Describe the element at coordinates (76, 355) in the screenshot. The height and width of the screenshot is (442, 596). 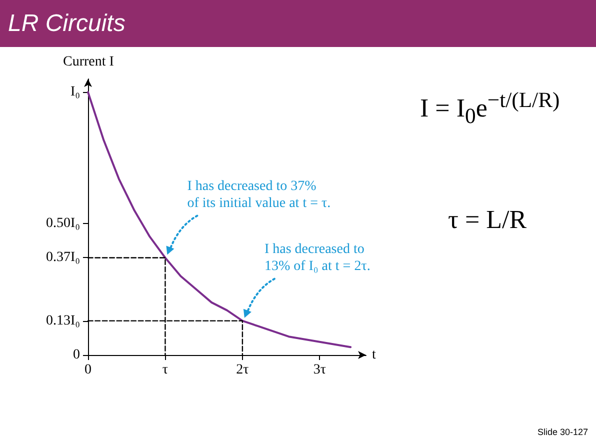
I see `y-tick-label: 0` at that location.